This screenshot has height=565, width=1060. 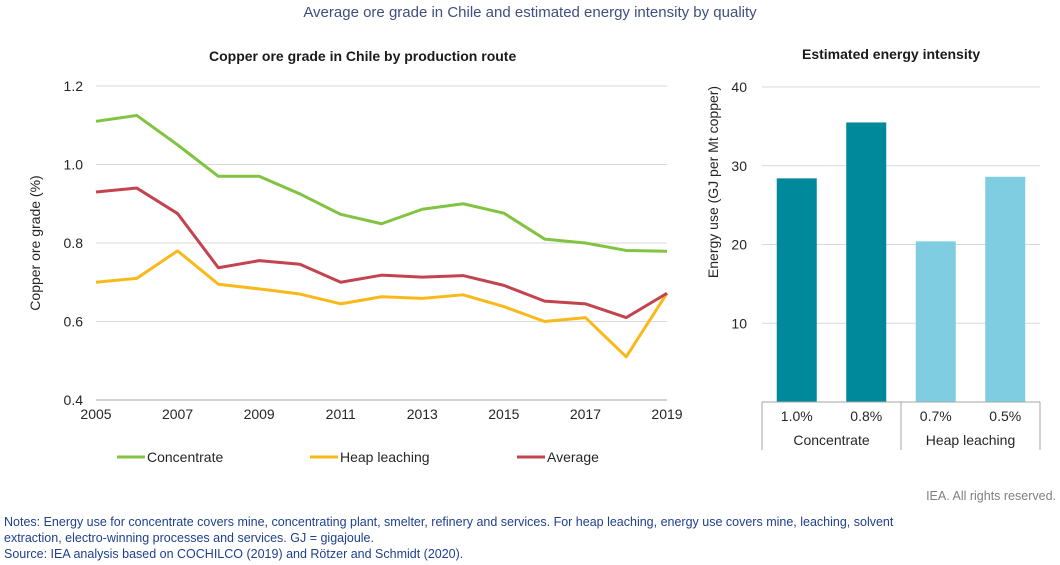 I want to click on x-tick-label: 2015, so click(x=503, y=414).